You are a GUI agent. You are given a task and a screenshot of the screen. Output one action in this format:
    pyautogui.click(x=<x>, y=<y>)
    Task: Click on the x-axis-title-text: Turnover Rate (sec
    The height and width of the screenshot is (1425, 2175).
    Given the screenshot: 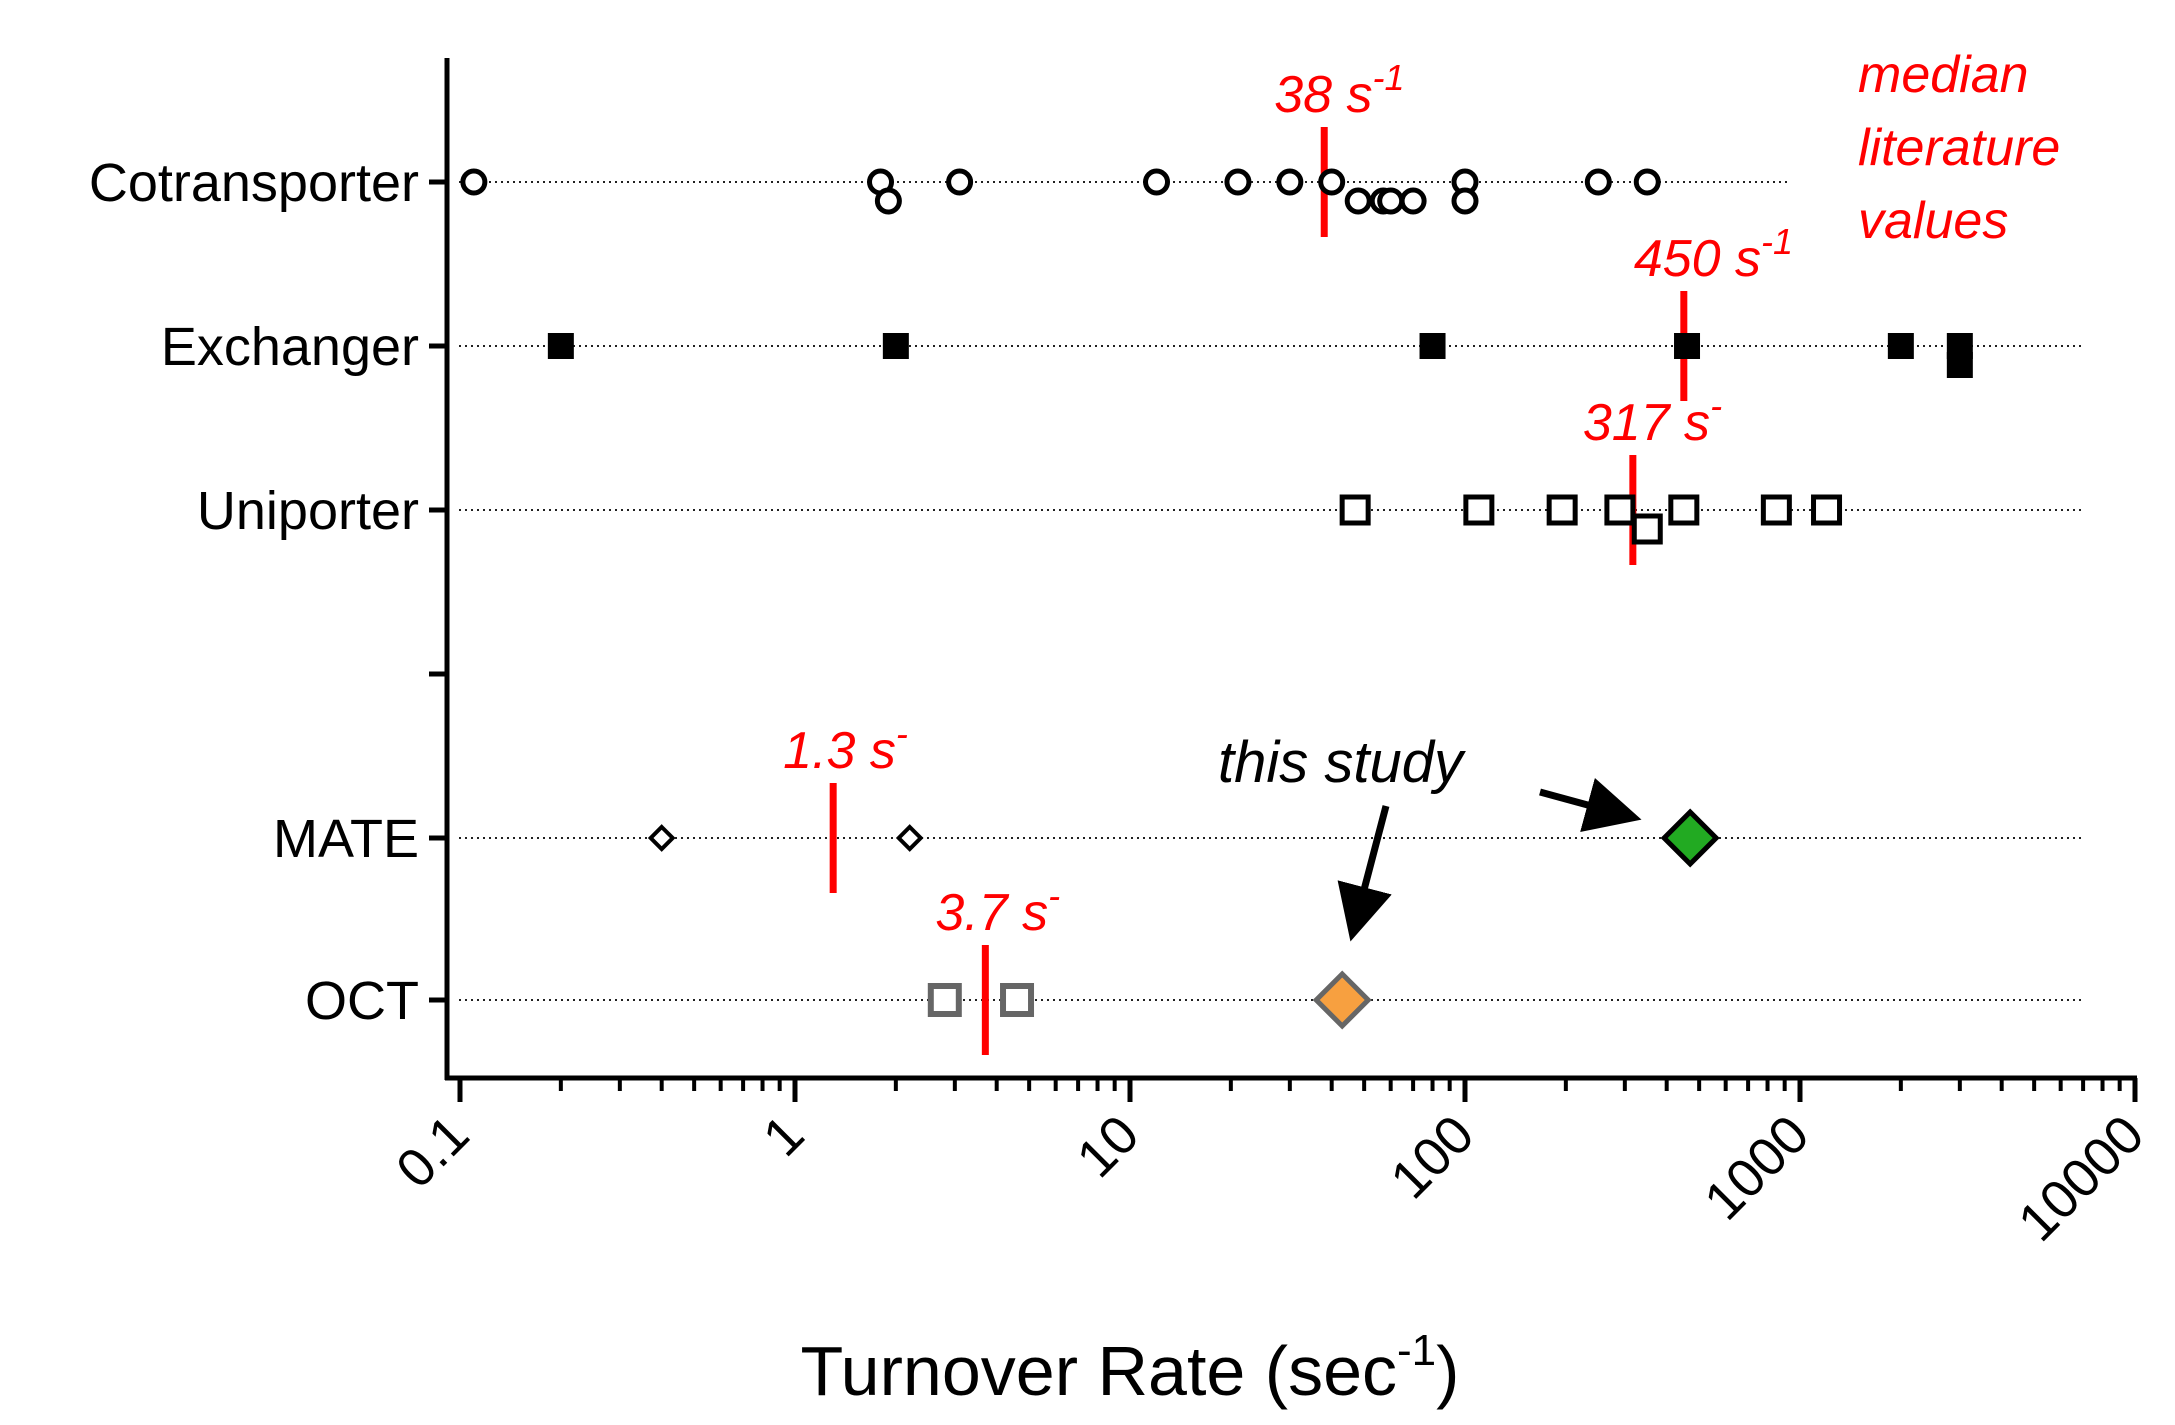 What is the action you would take?
    pyautogui.click(x=1099, y=1371)
    